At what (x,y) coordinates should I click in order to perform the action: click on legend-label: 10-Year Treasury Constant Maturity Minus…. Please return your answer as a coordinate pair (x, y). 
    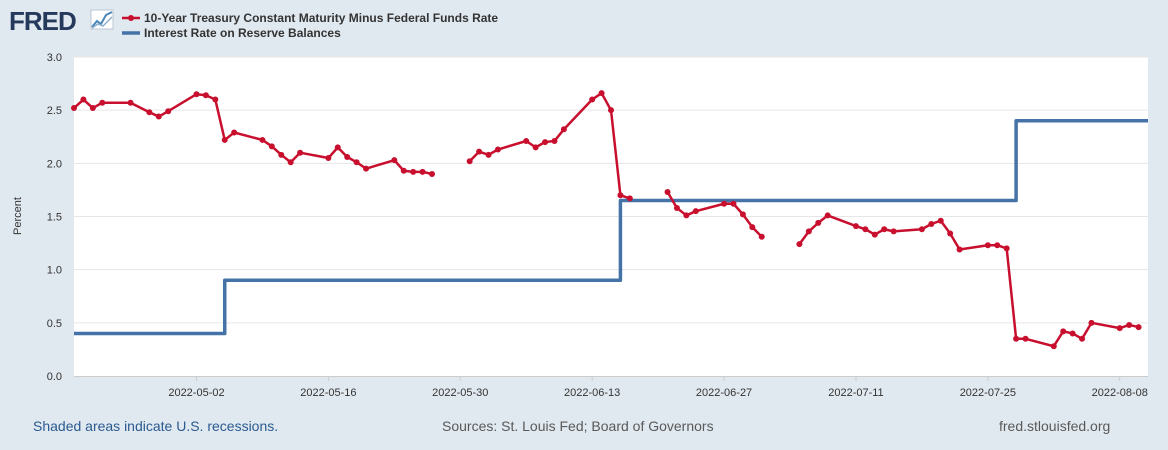
    Looking at the image, I should click on (321, 18).